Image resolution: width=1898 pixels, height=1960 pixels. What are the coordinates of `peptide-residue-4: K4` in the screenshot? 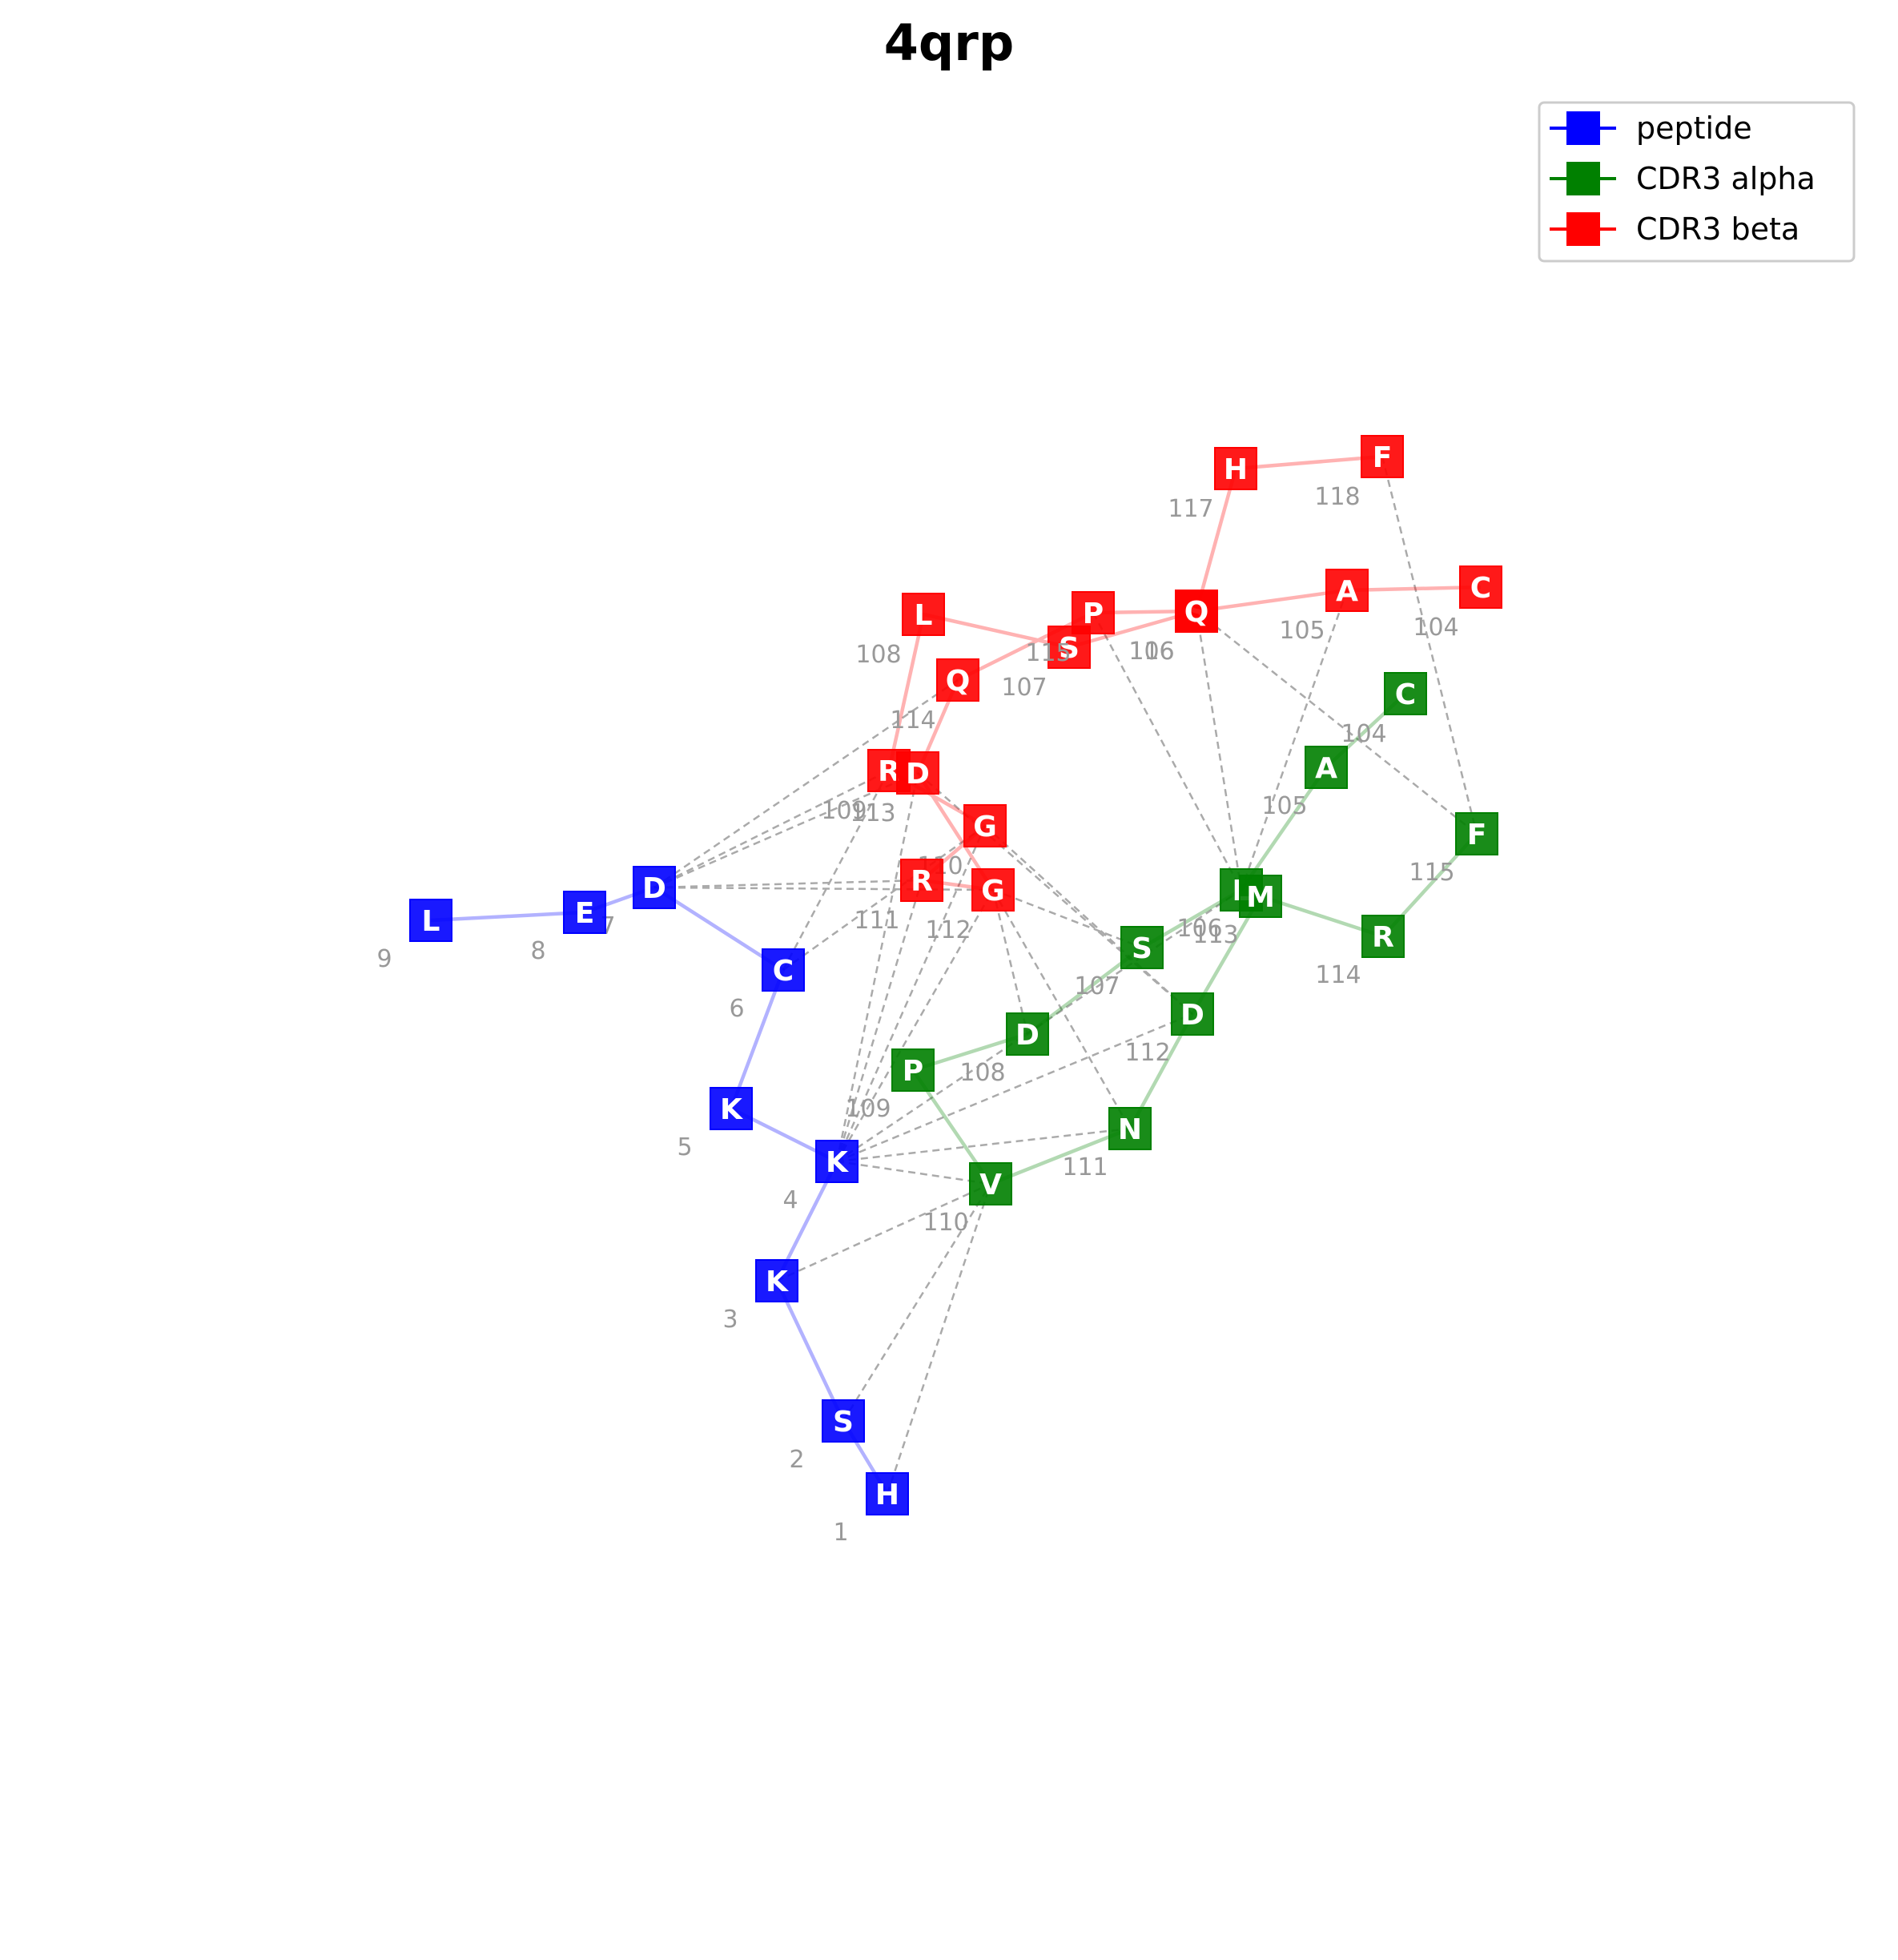 It's located at (820, 1177).